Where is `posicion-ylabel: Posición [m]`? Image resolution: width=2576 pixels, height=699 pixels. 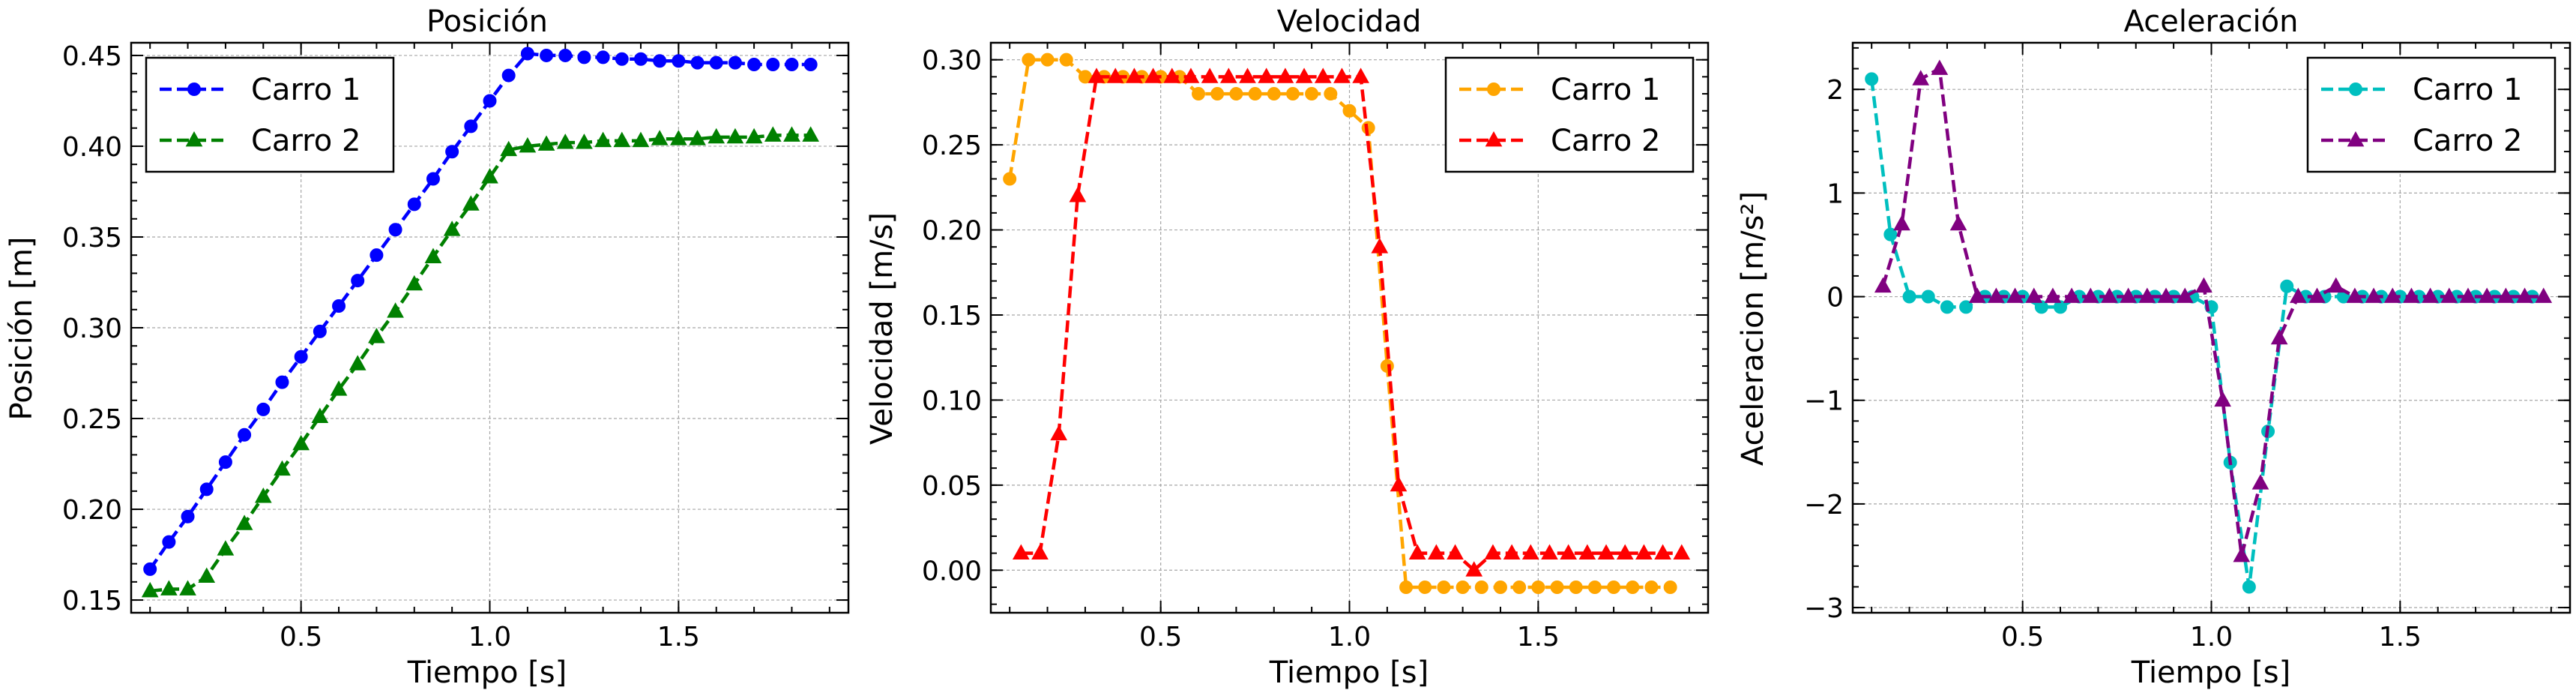
posicion-ylabel: Posición [m] is located at coordinates (22, 329).